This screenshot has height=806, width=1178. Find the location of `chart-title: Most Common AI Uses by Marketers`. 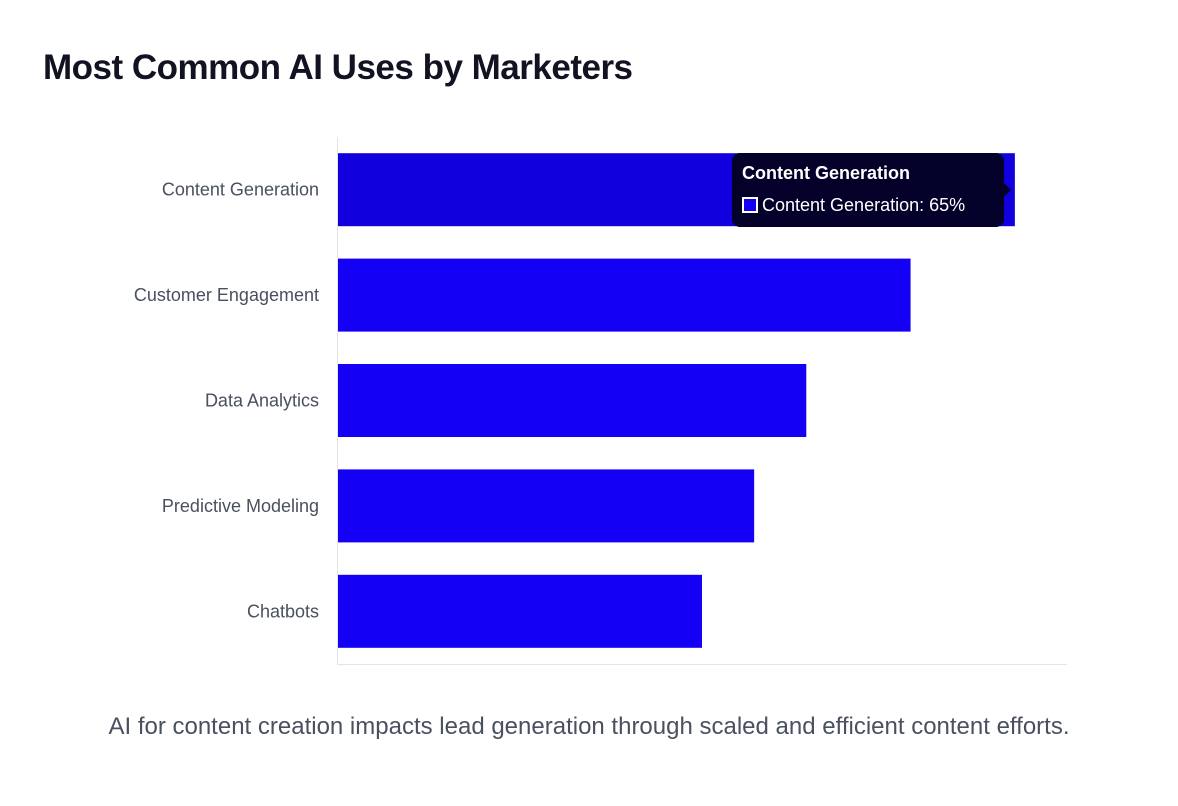

chart-title: Most Common AI Uses by Marketers is located at coordinates (338, 67).